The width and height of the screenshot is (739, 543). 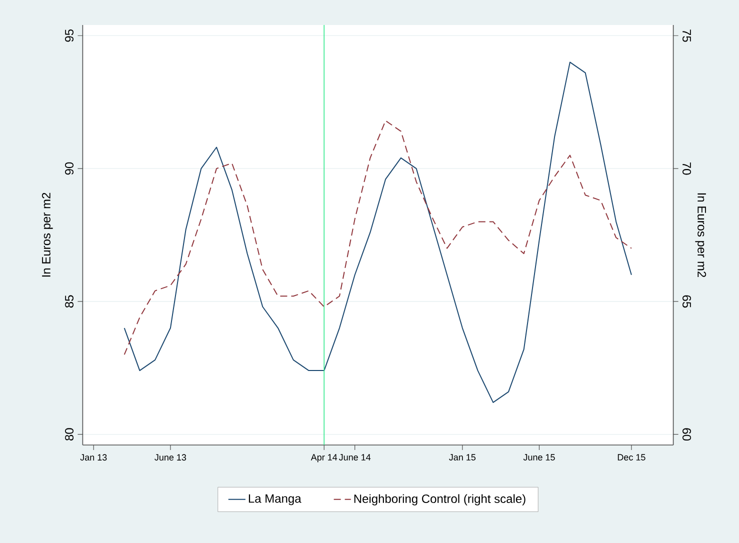 I want to click on legend-label: Neighboring Control (right scale), so click(x=440, y=500).